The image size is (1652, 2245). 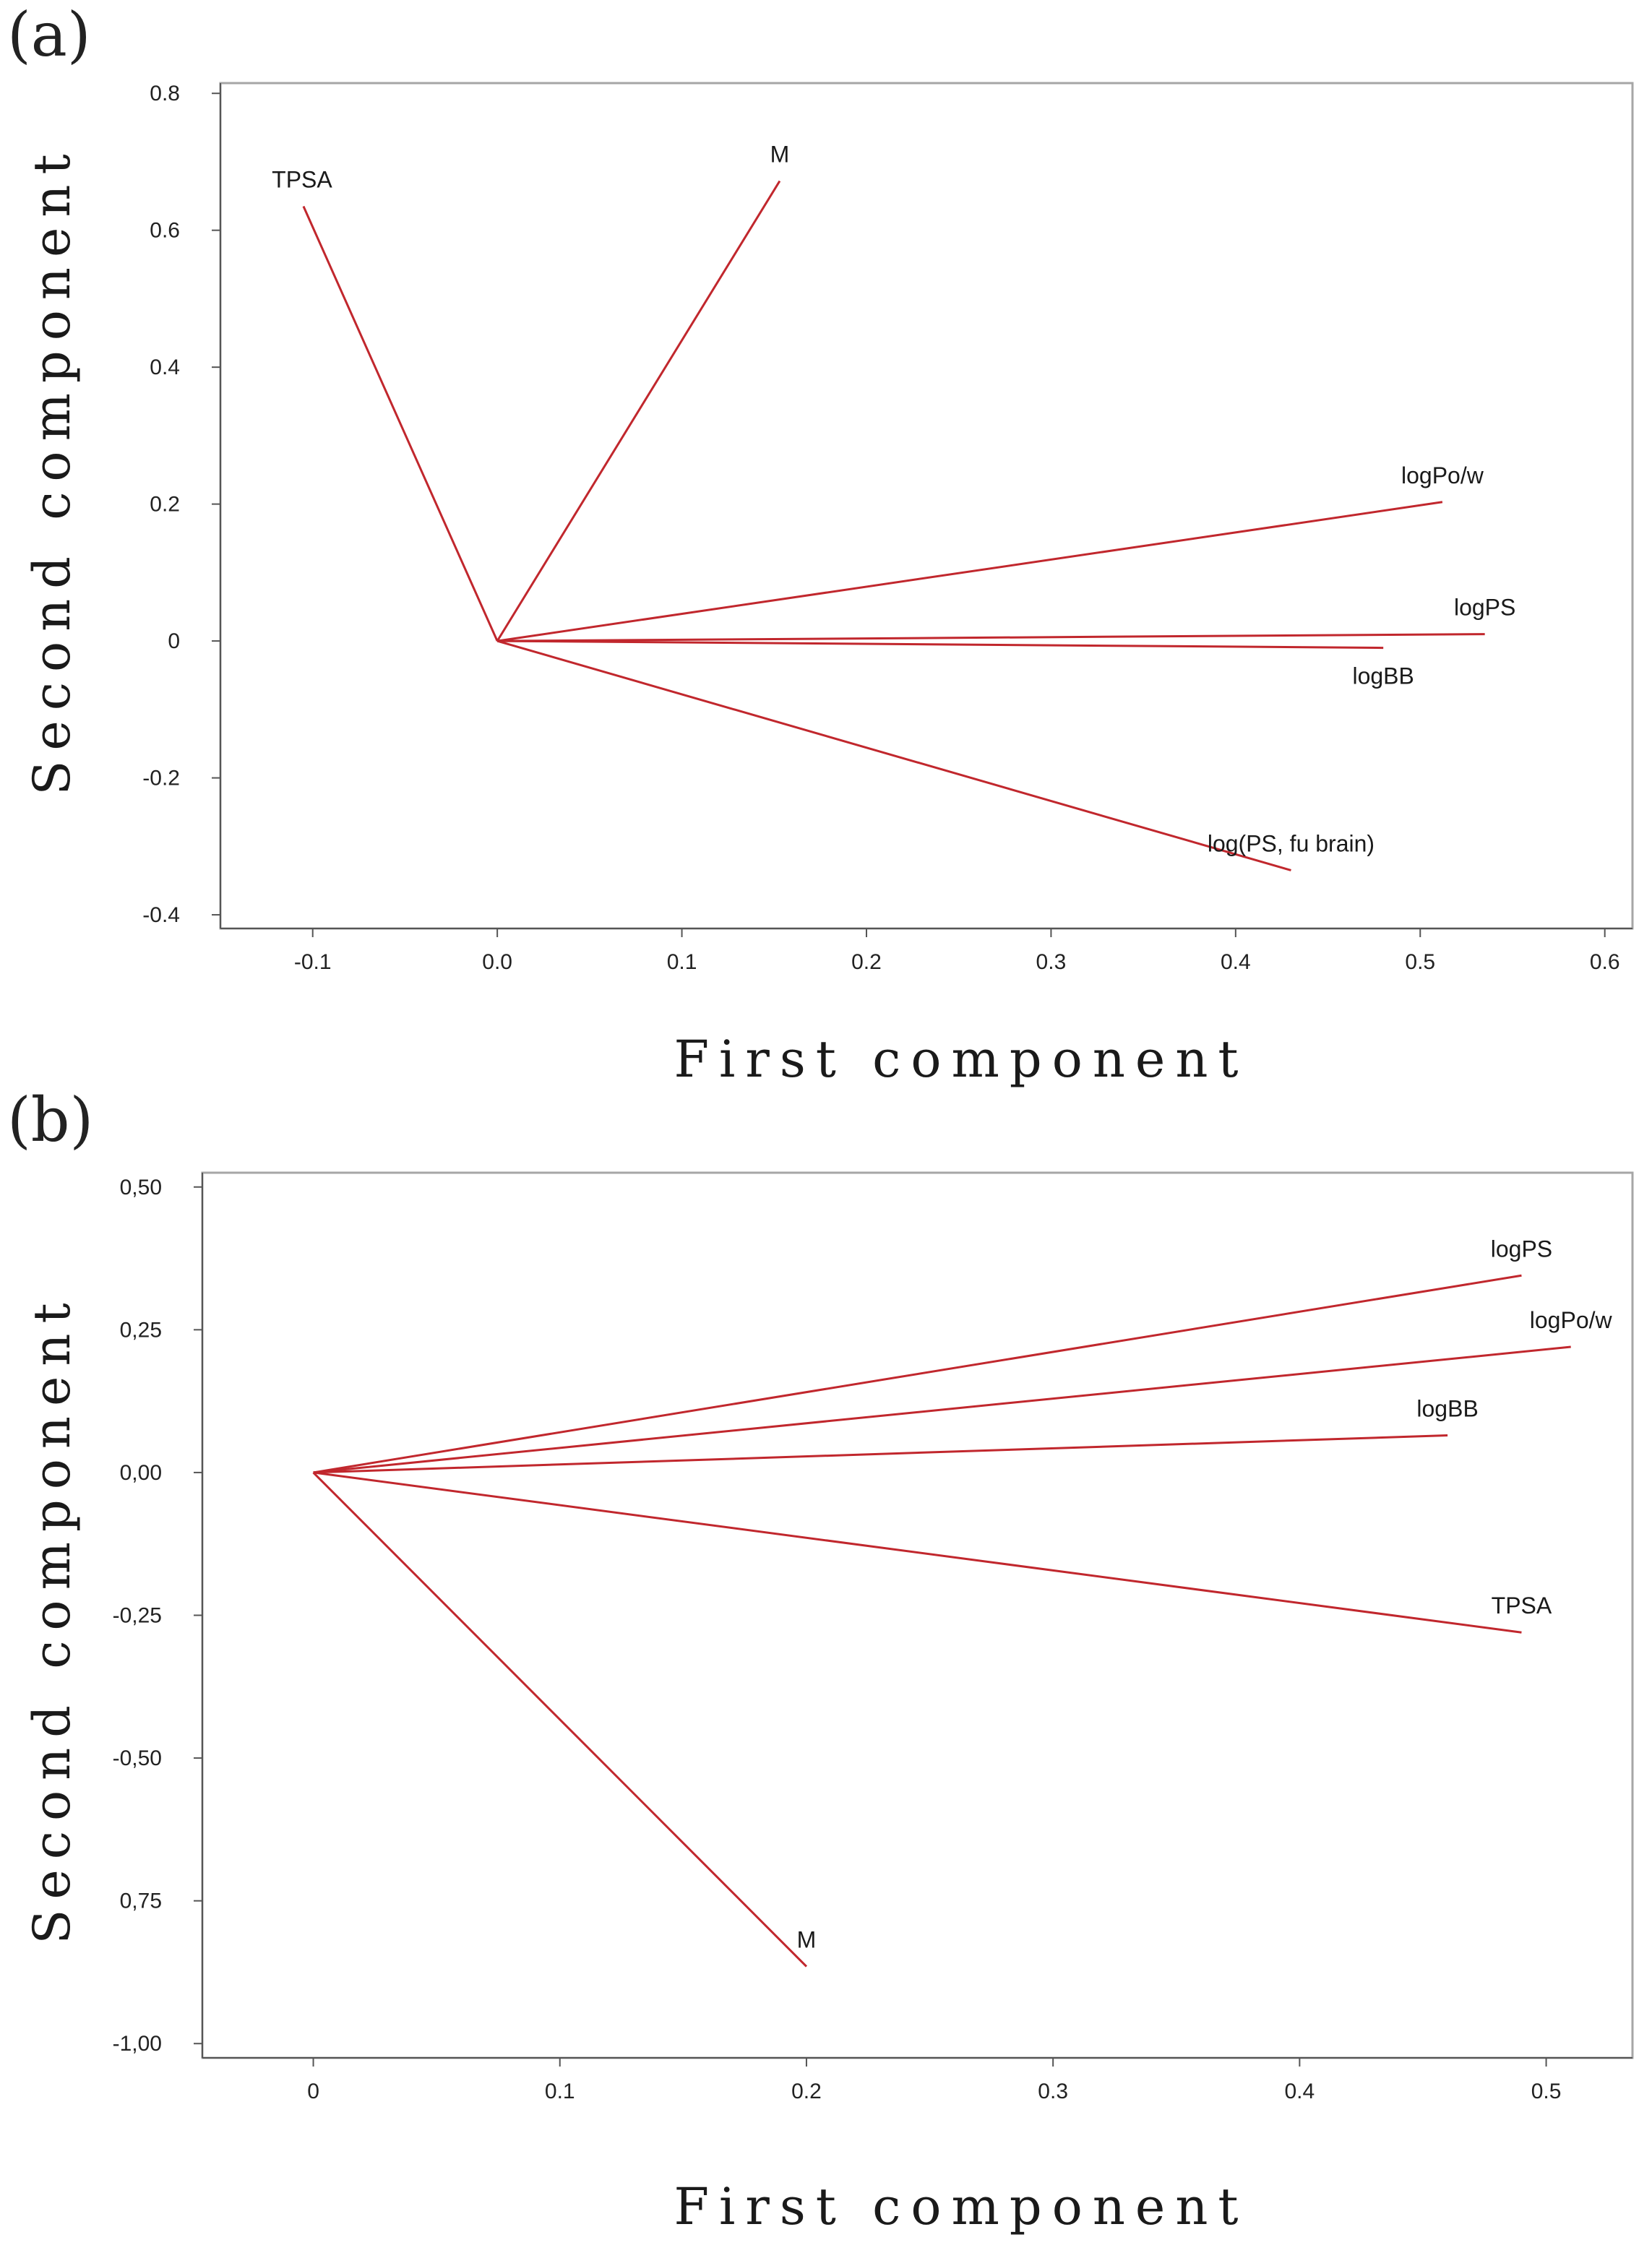 What do you see at coordinates (141, 1901) in the screenshot?
I see `y-tick-label: 0,75` at bounding box center [141, 1901].